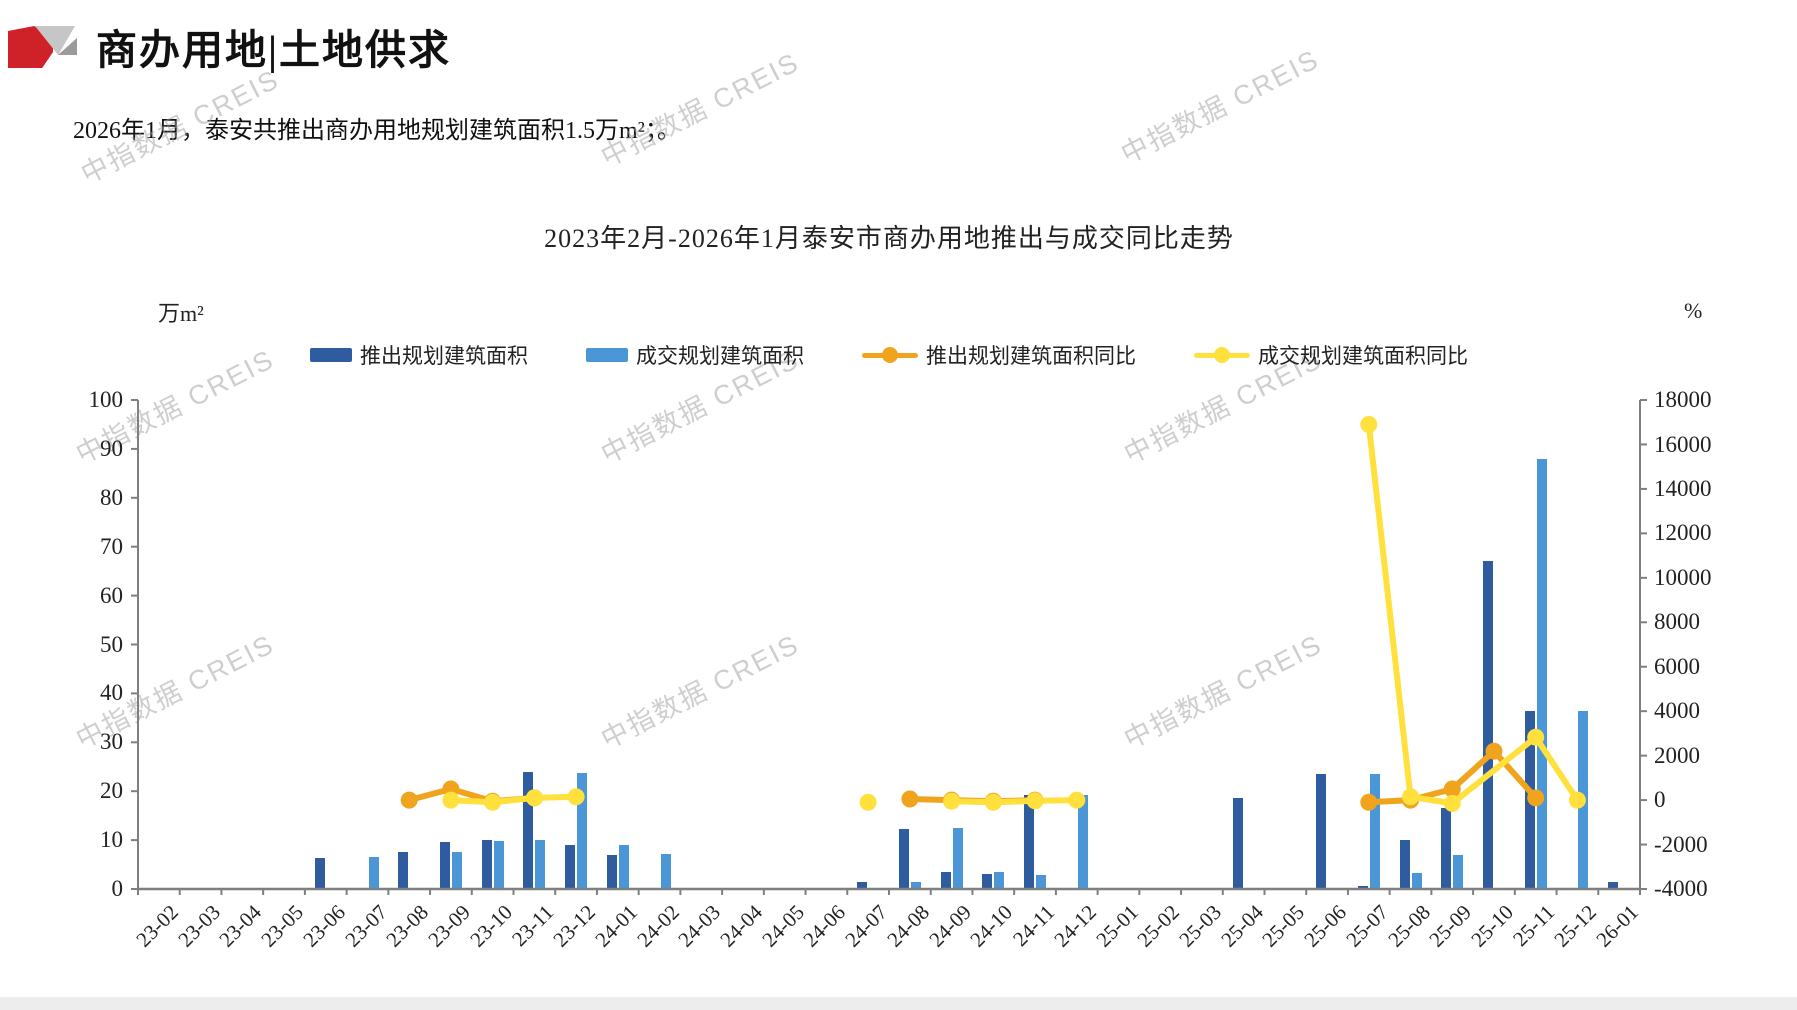  What do you see at coordinates (866, 926) in the screenshot?
I see `x-axis-label-24-07: 24-07` at bounding box center [866, 926].